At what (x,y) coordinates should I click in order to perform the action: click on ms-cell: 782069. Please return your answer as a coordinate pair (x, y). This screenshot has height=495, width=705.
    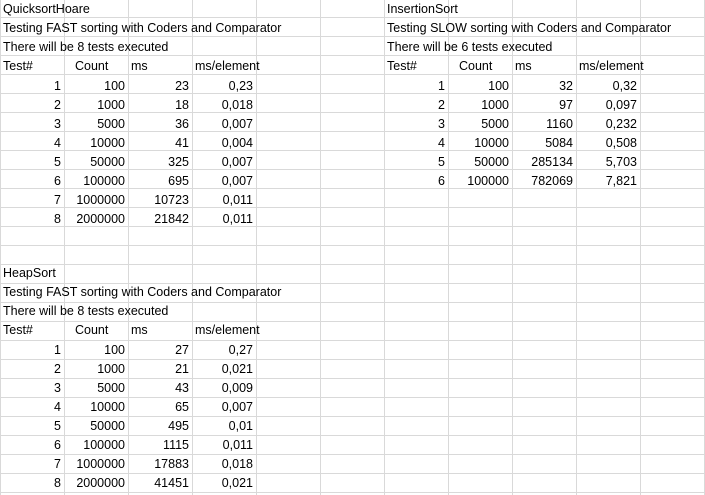
    Looking at the image, I should click on (552, 180).